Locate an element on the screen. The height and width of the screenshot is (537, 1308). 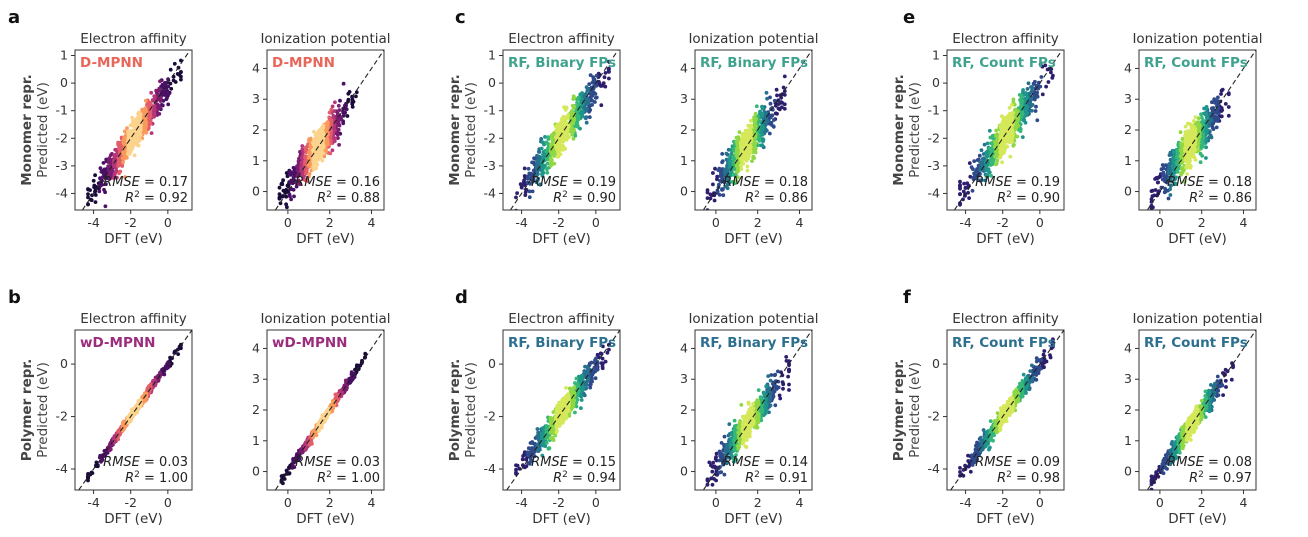
rmse-text: RMSE = 0.16 is located at coordinates (337, 182).